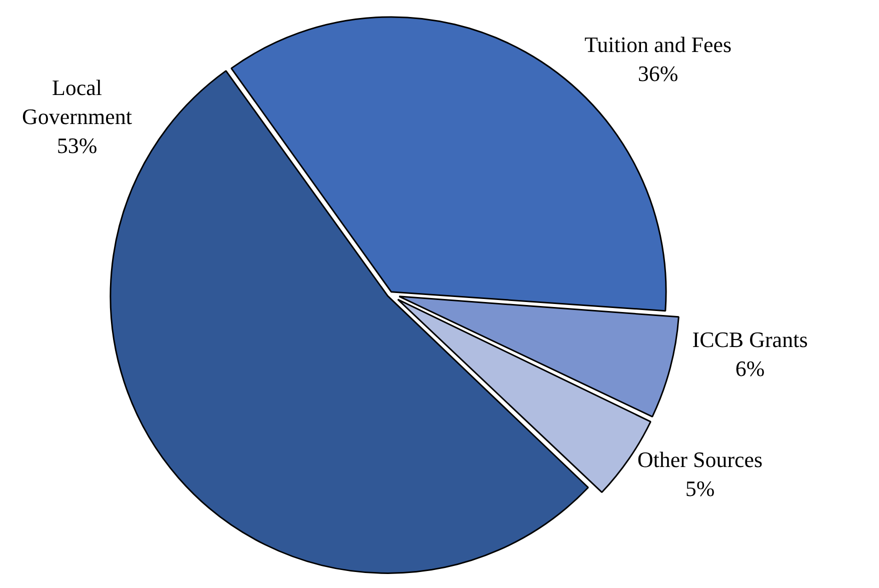 This screenshot has width=879, height=588. Describe the element at coordinates (750, 339) in the screenshot. I see `slice-label: ICCB Grants` at that location.